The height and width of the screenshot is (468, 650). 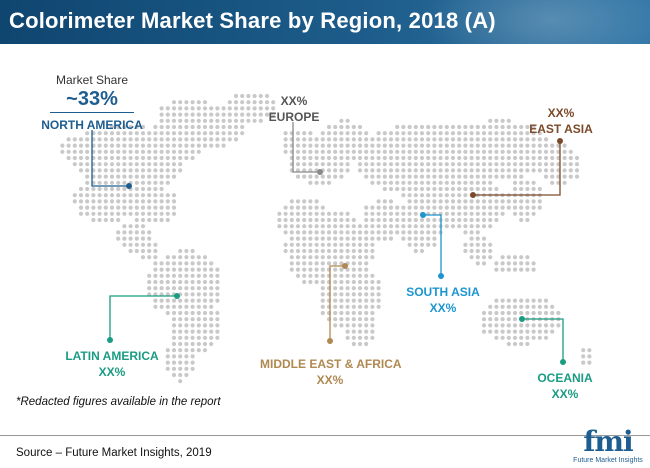 I want to click on market-share-caption: Market Share, so click(x=92, y=80).